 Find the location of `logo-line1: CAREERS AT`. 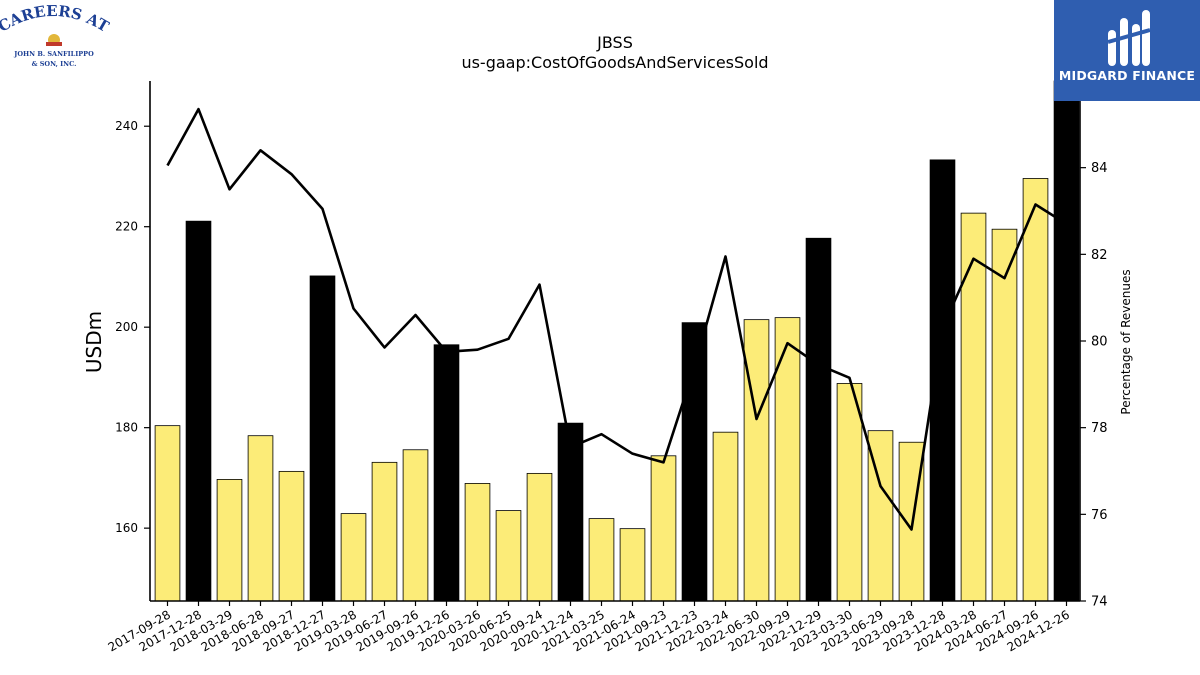

logo-line1: CAREERS AT is located at coordinates (55, 19).